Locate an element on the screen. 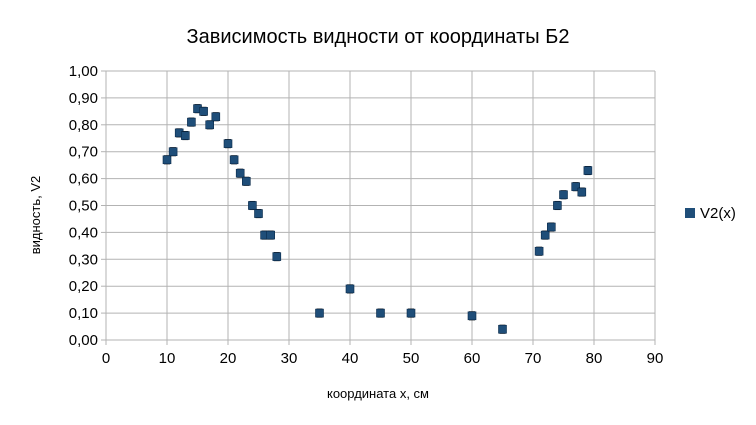 This screenshot has height=425, width=756. x-tick-label: 10 is located at coordinates (167, 358).